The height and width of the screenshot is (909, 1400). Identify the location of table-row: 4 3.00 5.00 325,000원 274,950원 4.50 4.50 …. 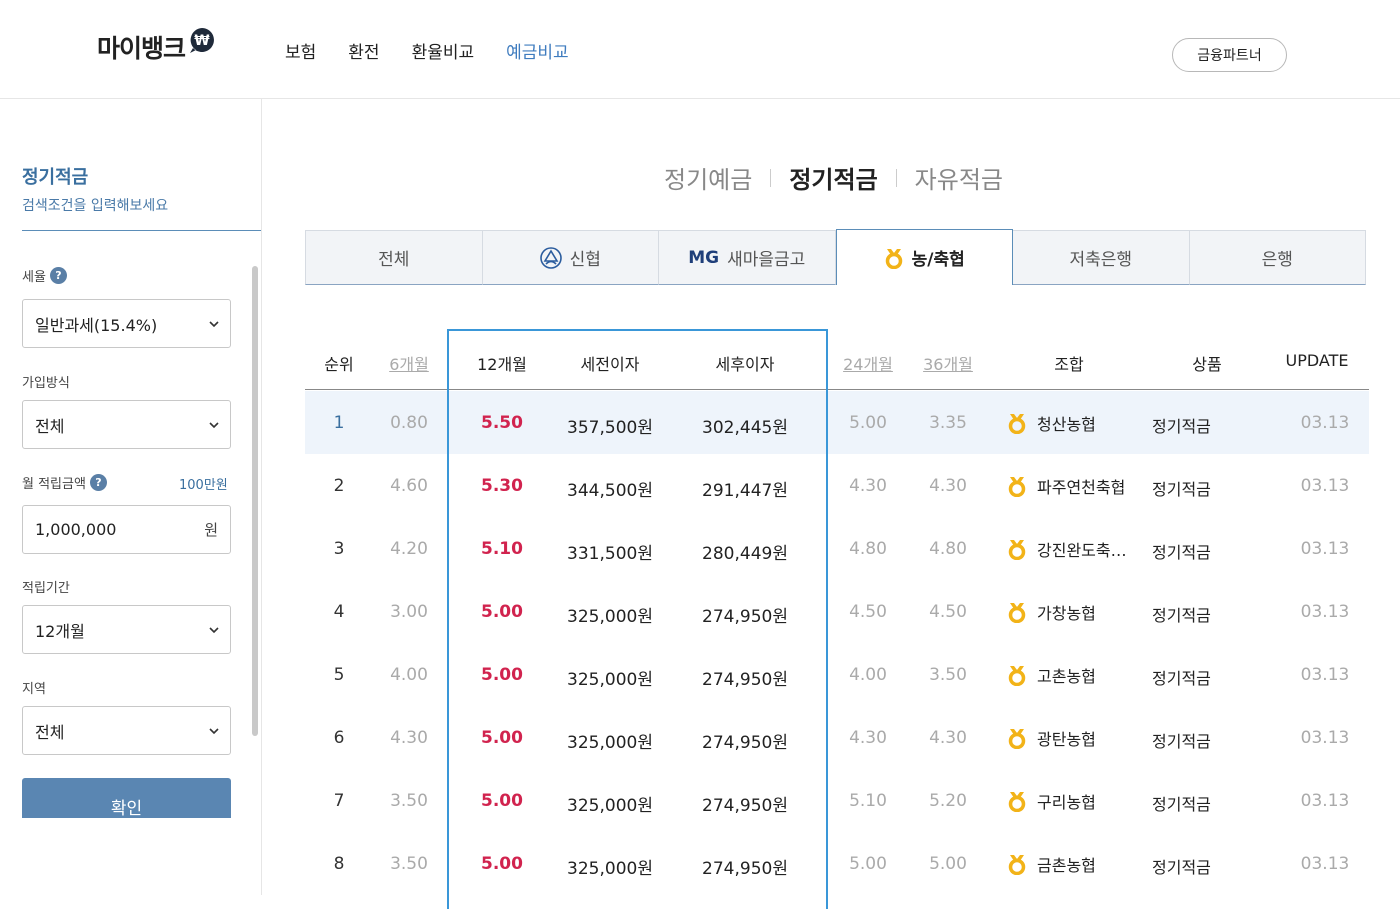
(837, 611).